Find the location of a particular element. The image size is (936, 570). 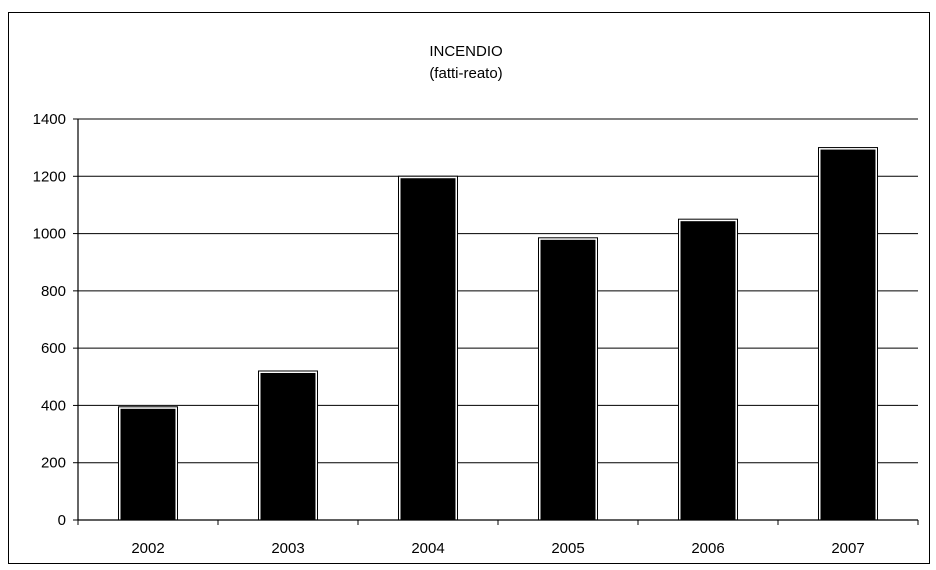

y-tick-labels: 0 200 400 600 800 1000 1200 1400 is located at coordinates (49, 320).